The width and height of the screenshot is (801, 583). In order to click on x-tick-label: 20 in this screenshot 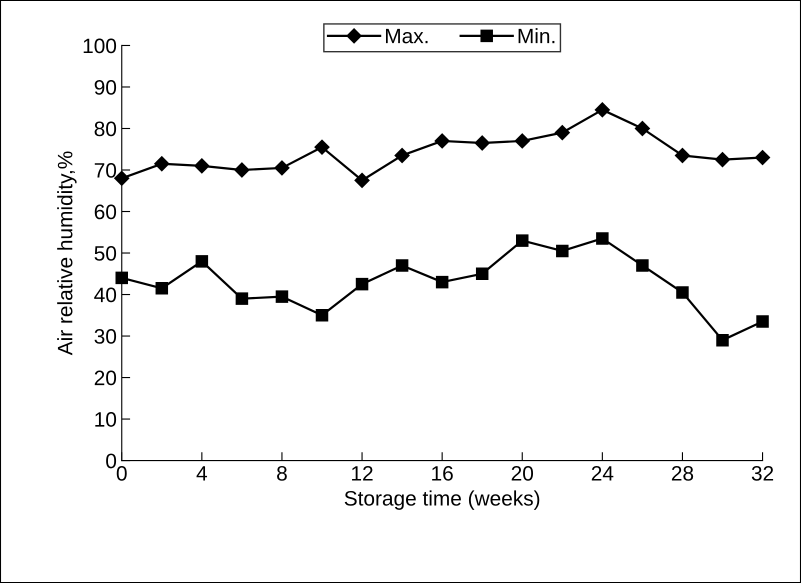, I will do `click(523, 473)`.